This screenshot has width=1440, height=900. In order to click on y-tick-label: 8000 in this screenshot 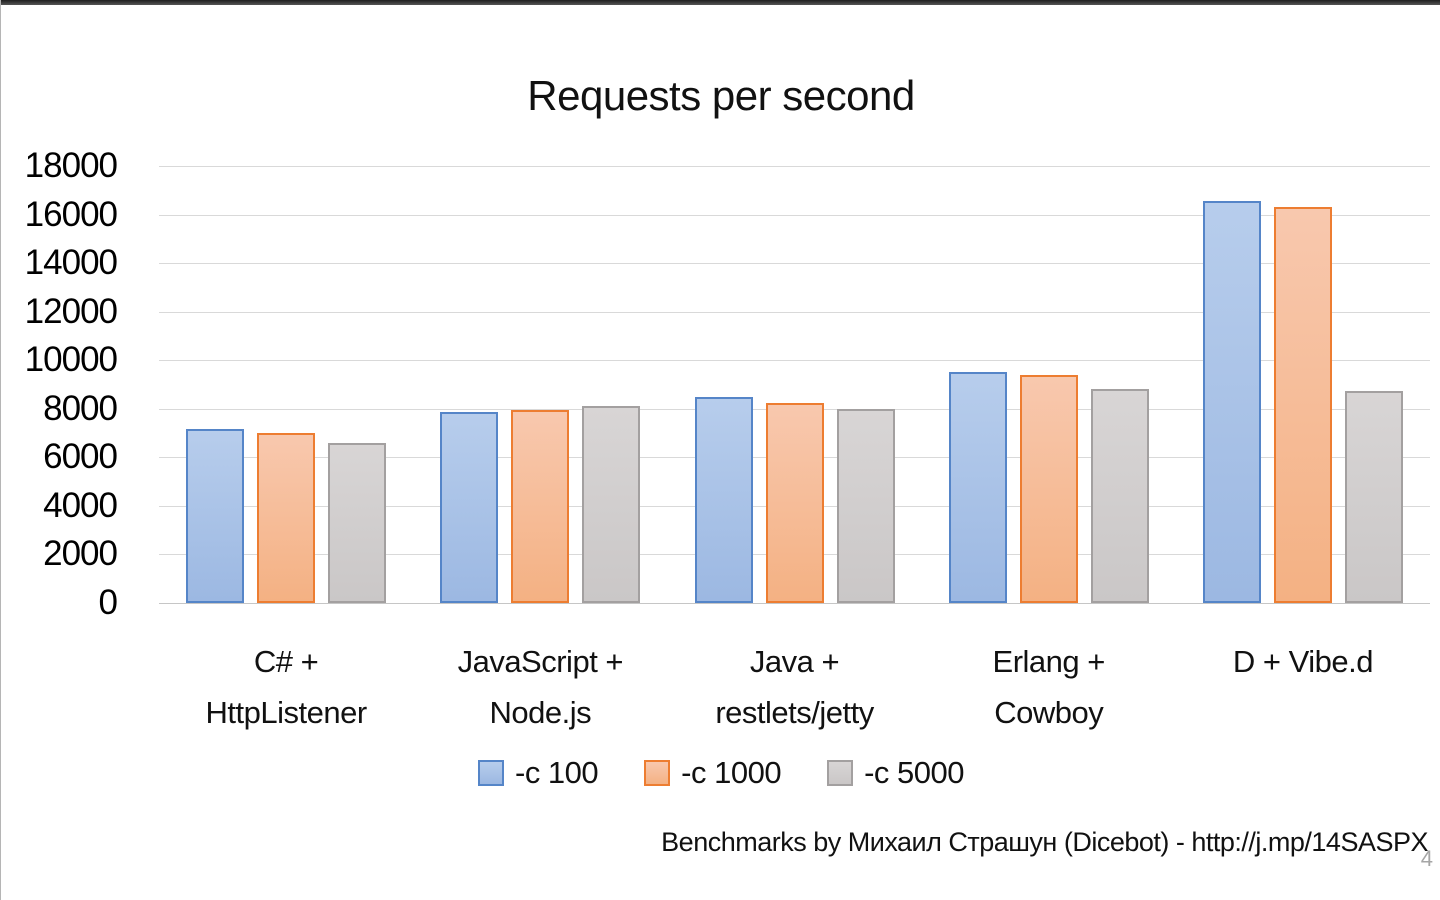, I will do `click(80, 408)`.